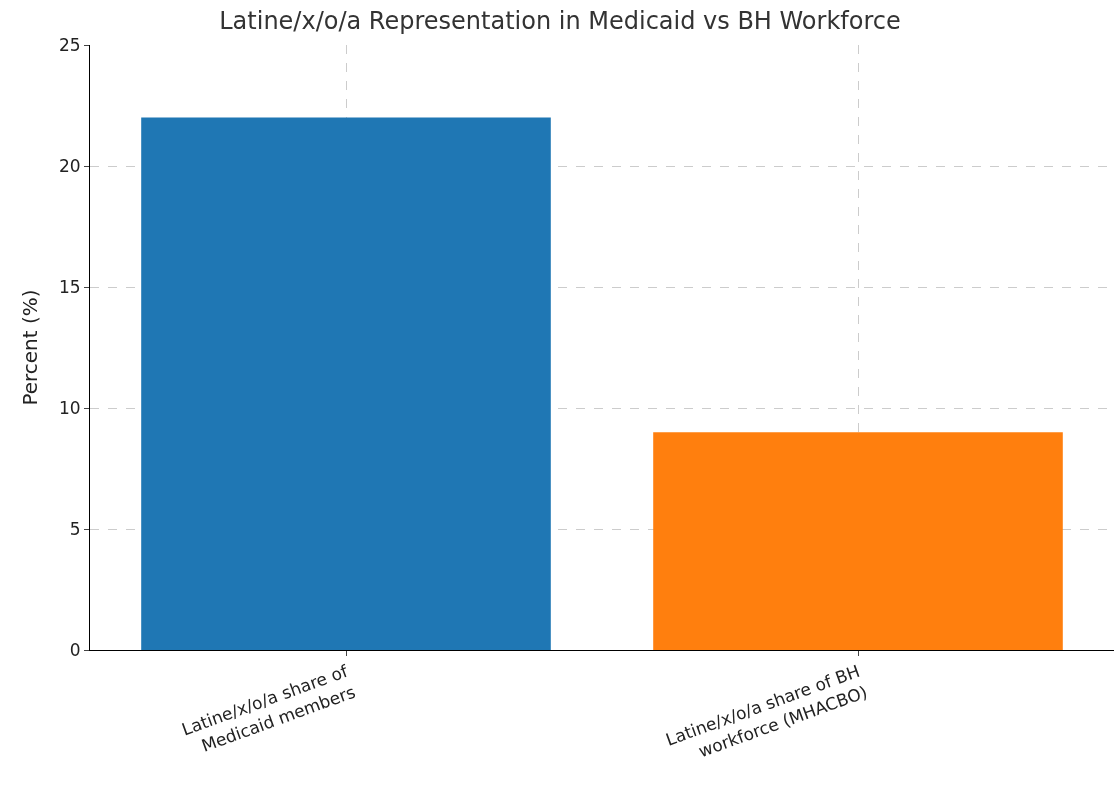  I want to click on y-axis-title: Percent (%), so click(30, 347).